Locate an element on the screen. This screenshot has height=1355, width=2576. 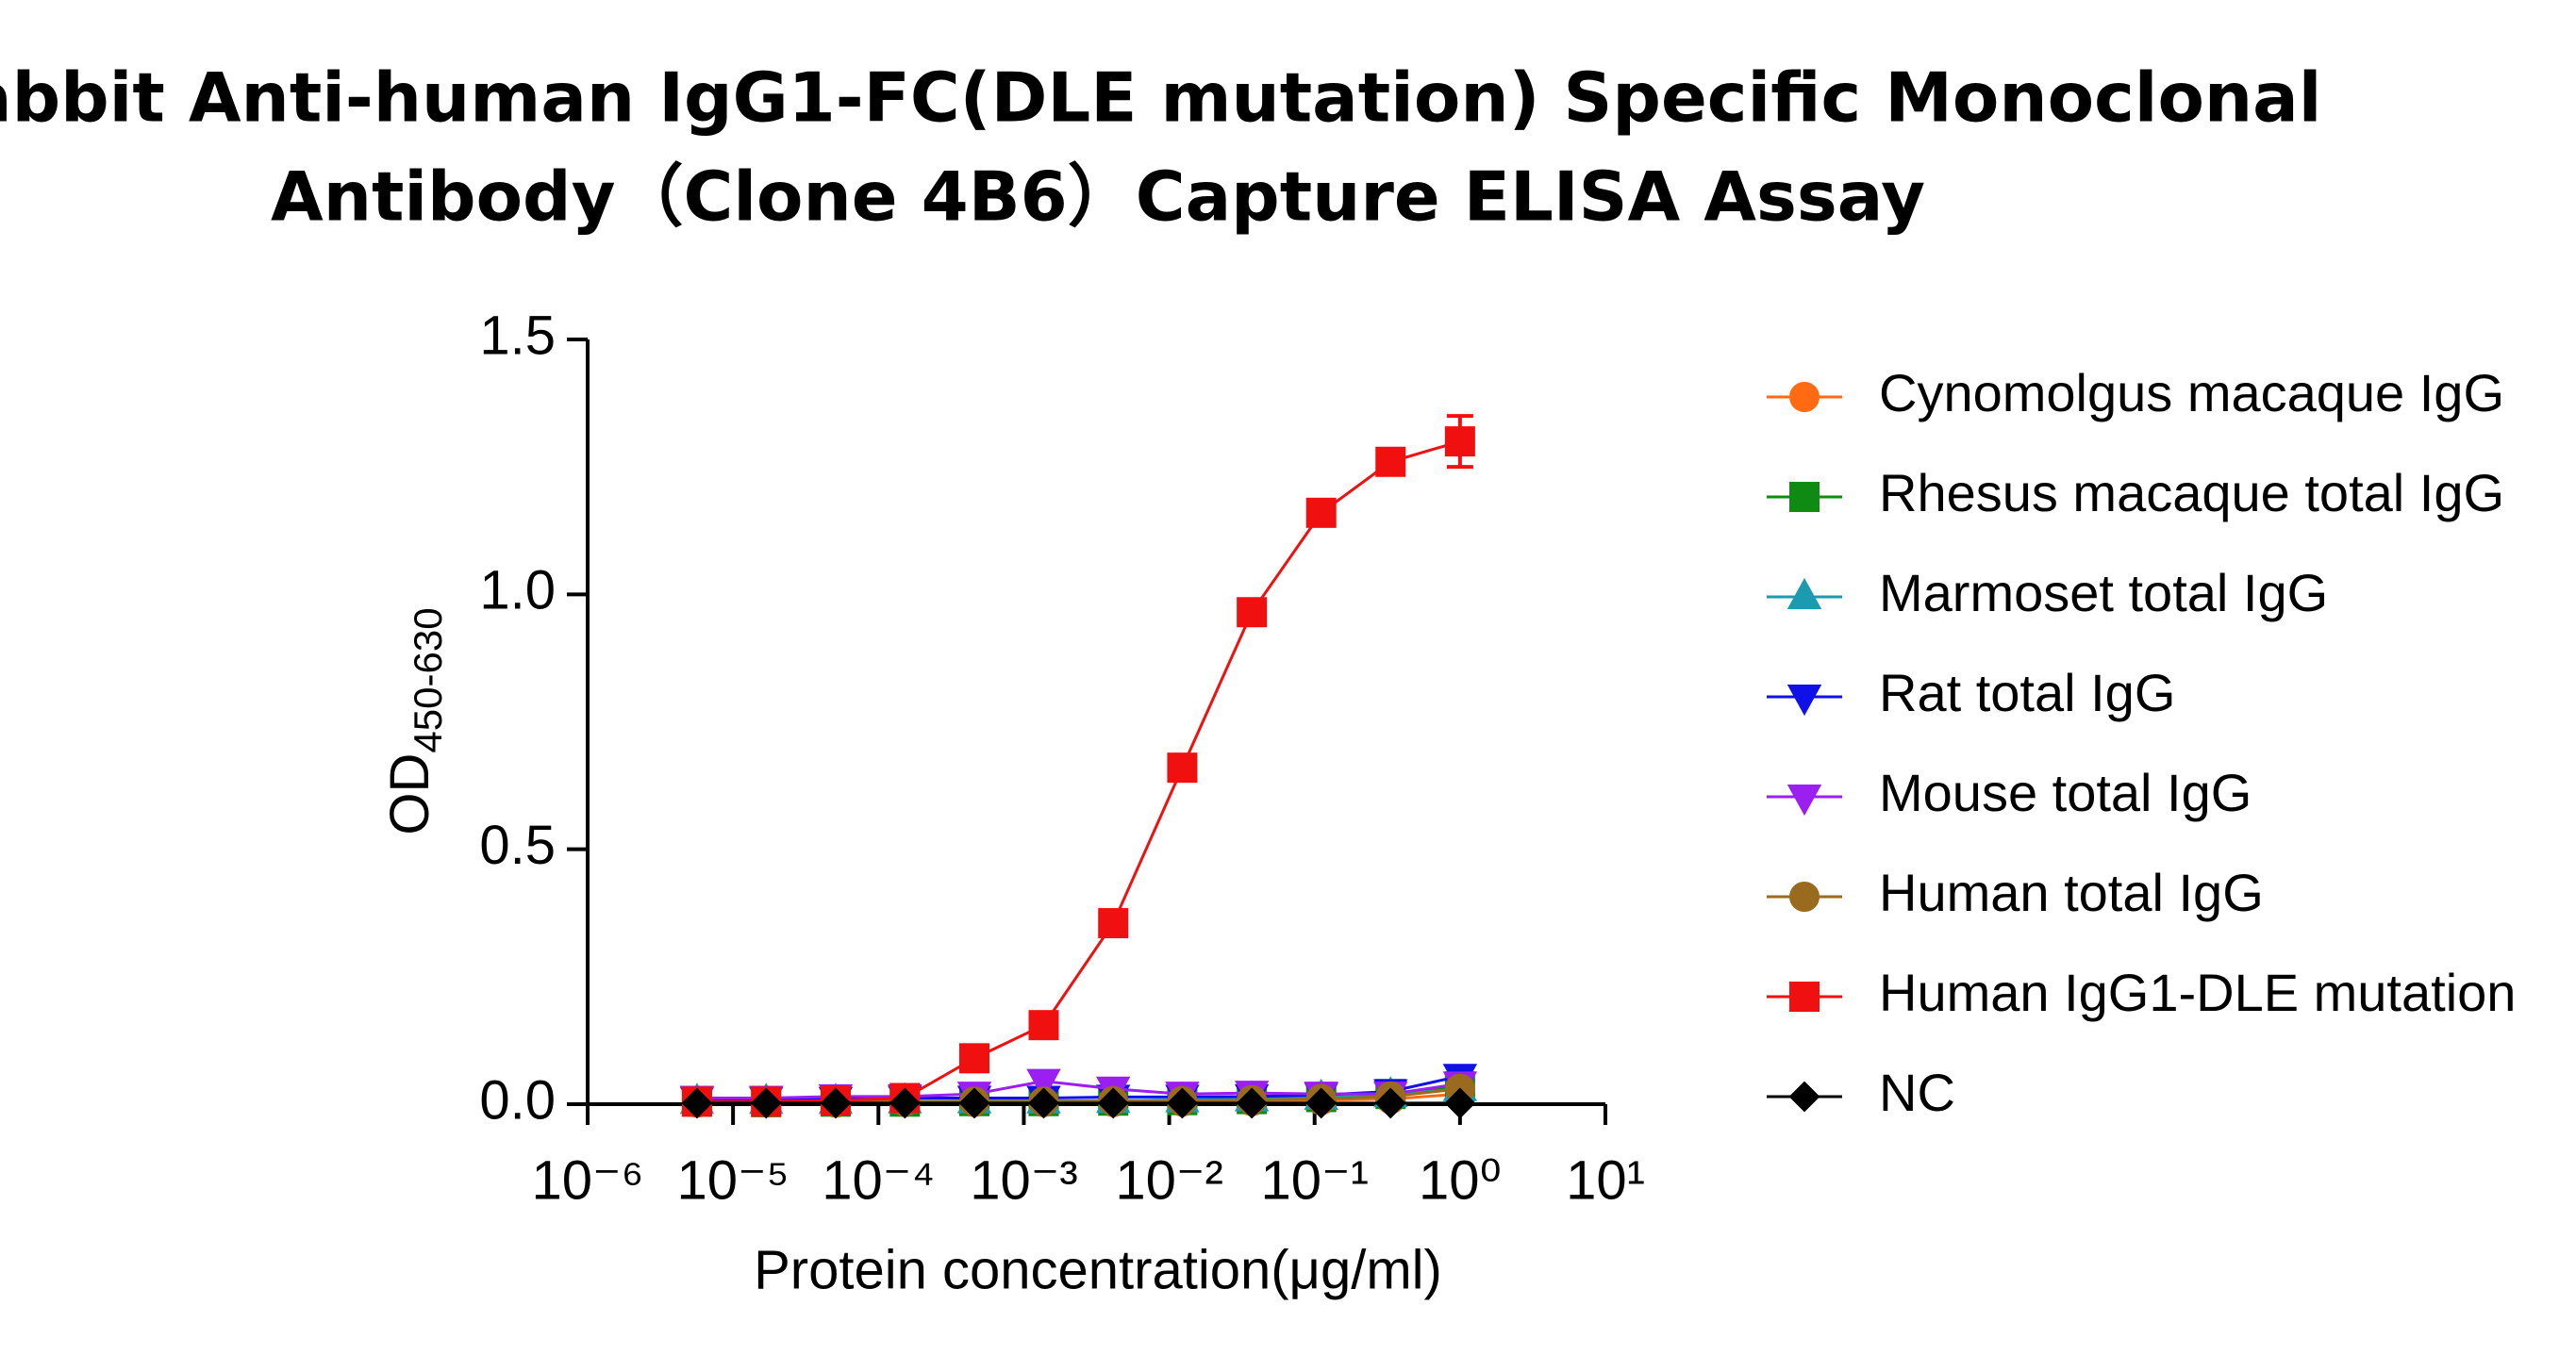
y-tick-label: 1.5 is located at coordinates (517, 336).